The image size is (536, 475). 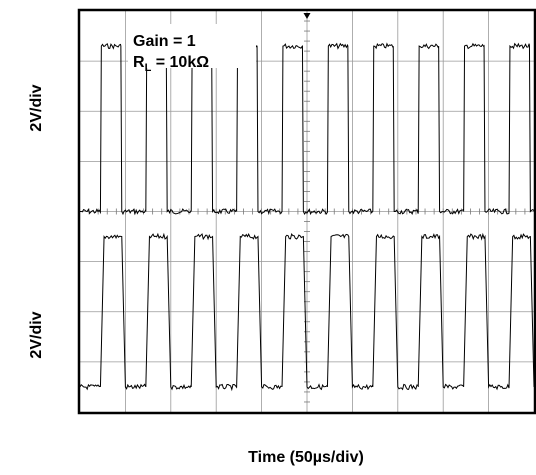 I want to click on annotation-box, so click(x=192, y=46).